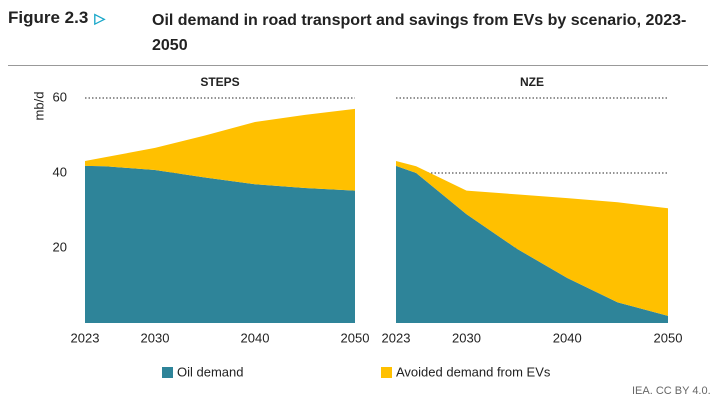 The height and width of the screenshot is (404, 716). What do you see at coordinates (219, 82) in the screenshot?
I see `panel-title: STEPS` at bounding box center [219, 82].